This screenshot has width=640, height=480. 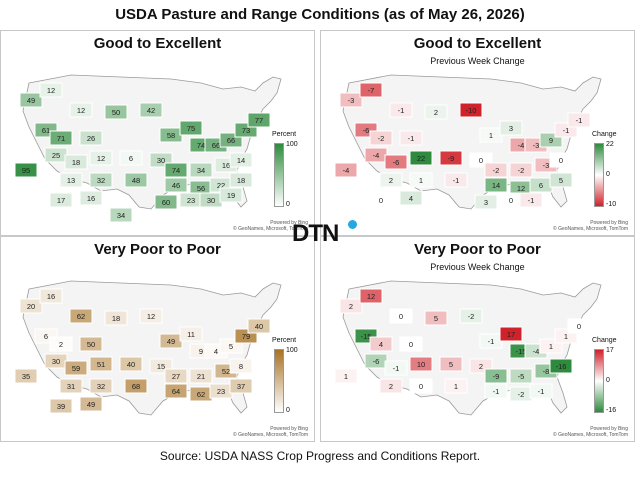 I want to click on state-value-label: -10, so click(x=471, y=110).